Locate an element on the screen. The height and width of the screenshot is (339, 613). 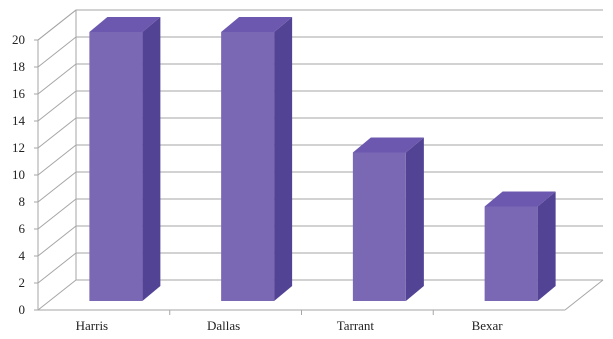
y-tick-label: 10 is located at coordinates (18, 174).